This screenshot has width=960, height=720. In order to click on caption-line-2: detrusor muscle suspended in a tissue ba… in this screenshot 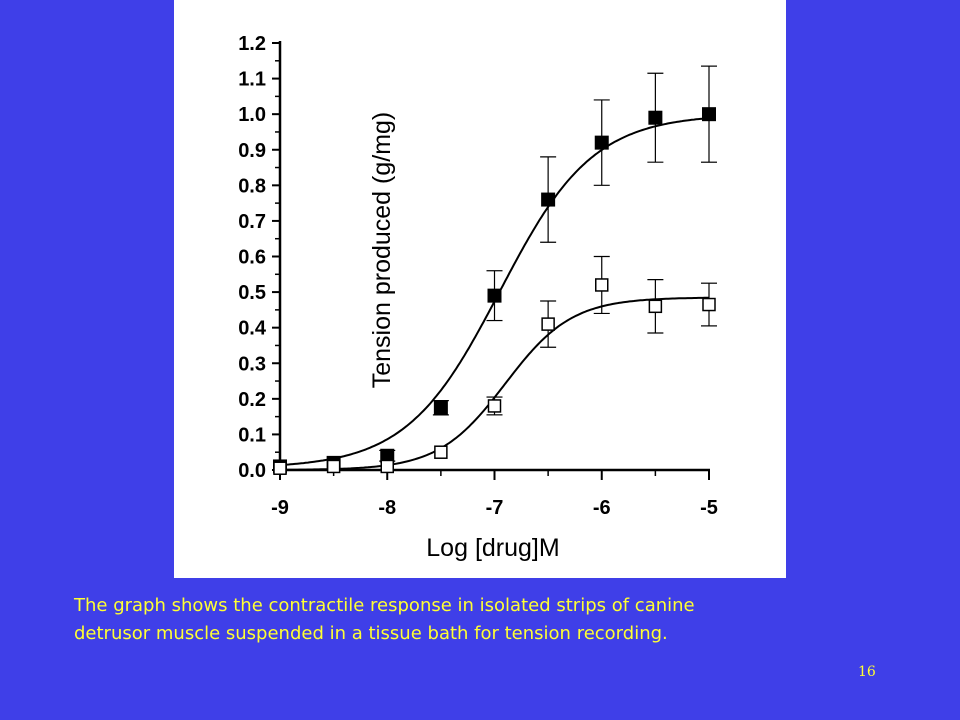, I will do `click(371, 633)`.